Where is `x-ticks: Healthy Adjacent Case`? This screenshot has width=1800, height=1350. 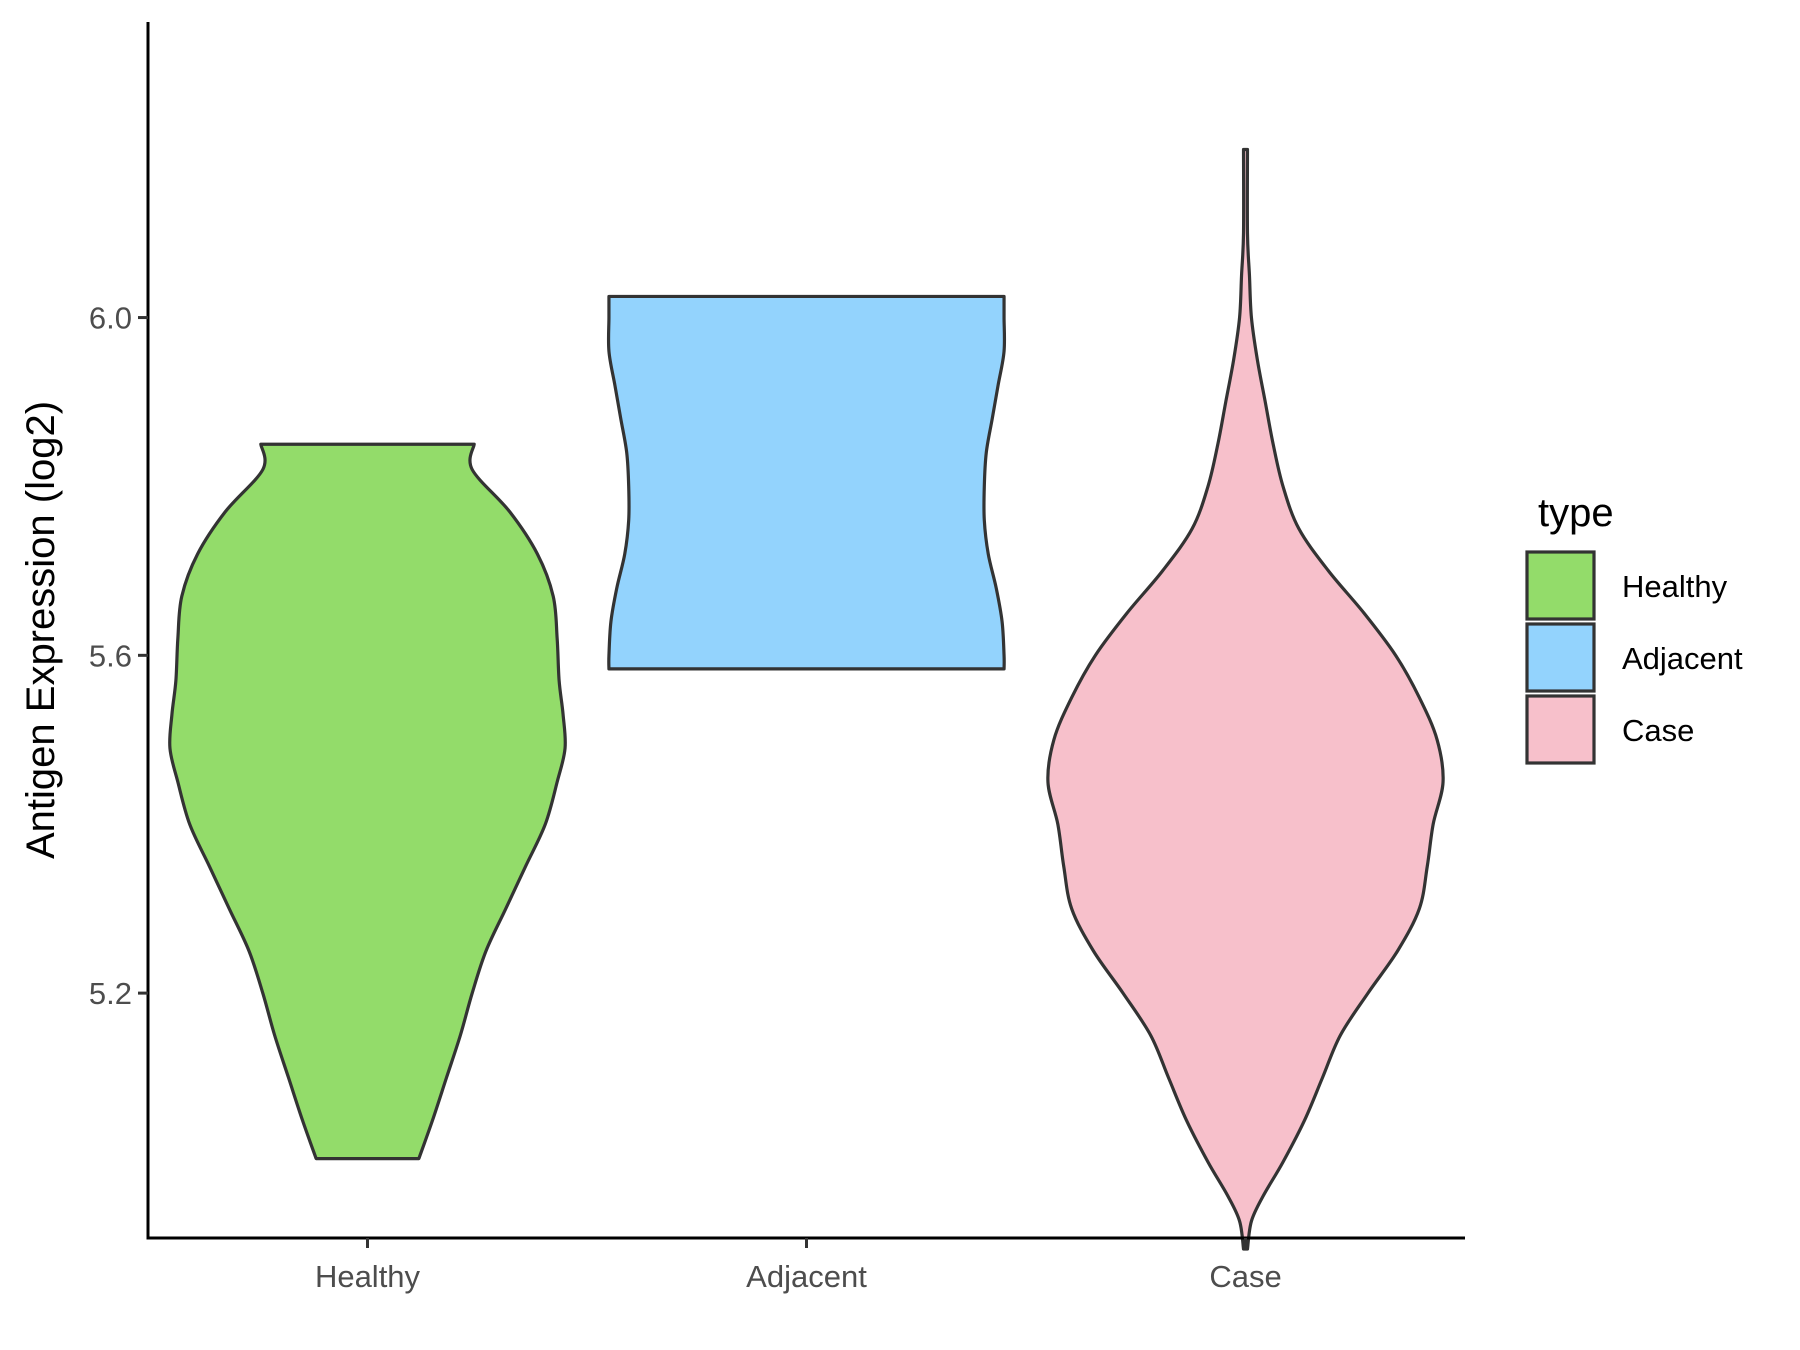
x-ticks: Healthy Adjacent Case is located at coordinates (798, 1266).